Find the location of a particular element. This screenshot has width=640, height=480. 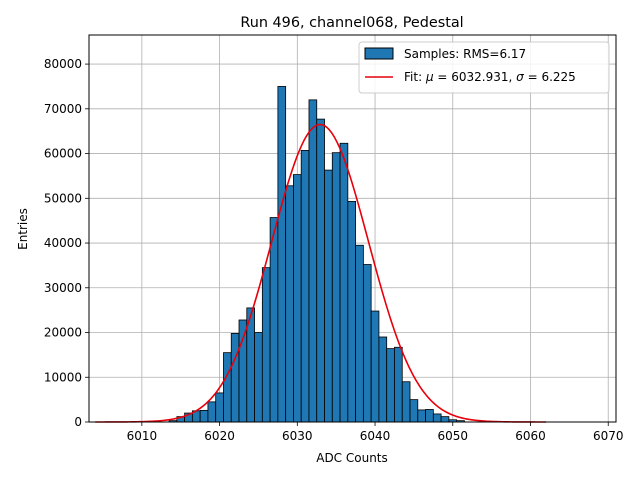

y-tick-label: 80000 is located at coordinates (63, 64).